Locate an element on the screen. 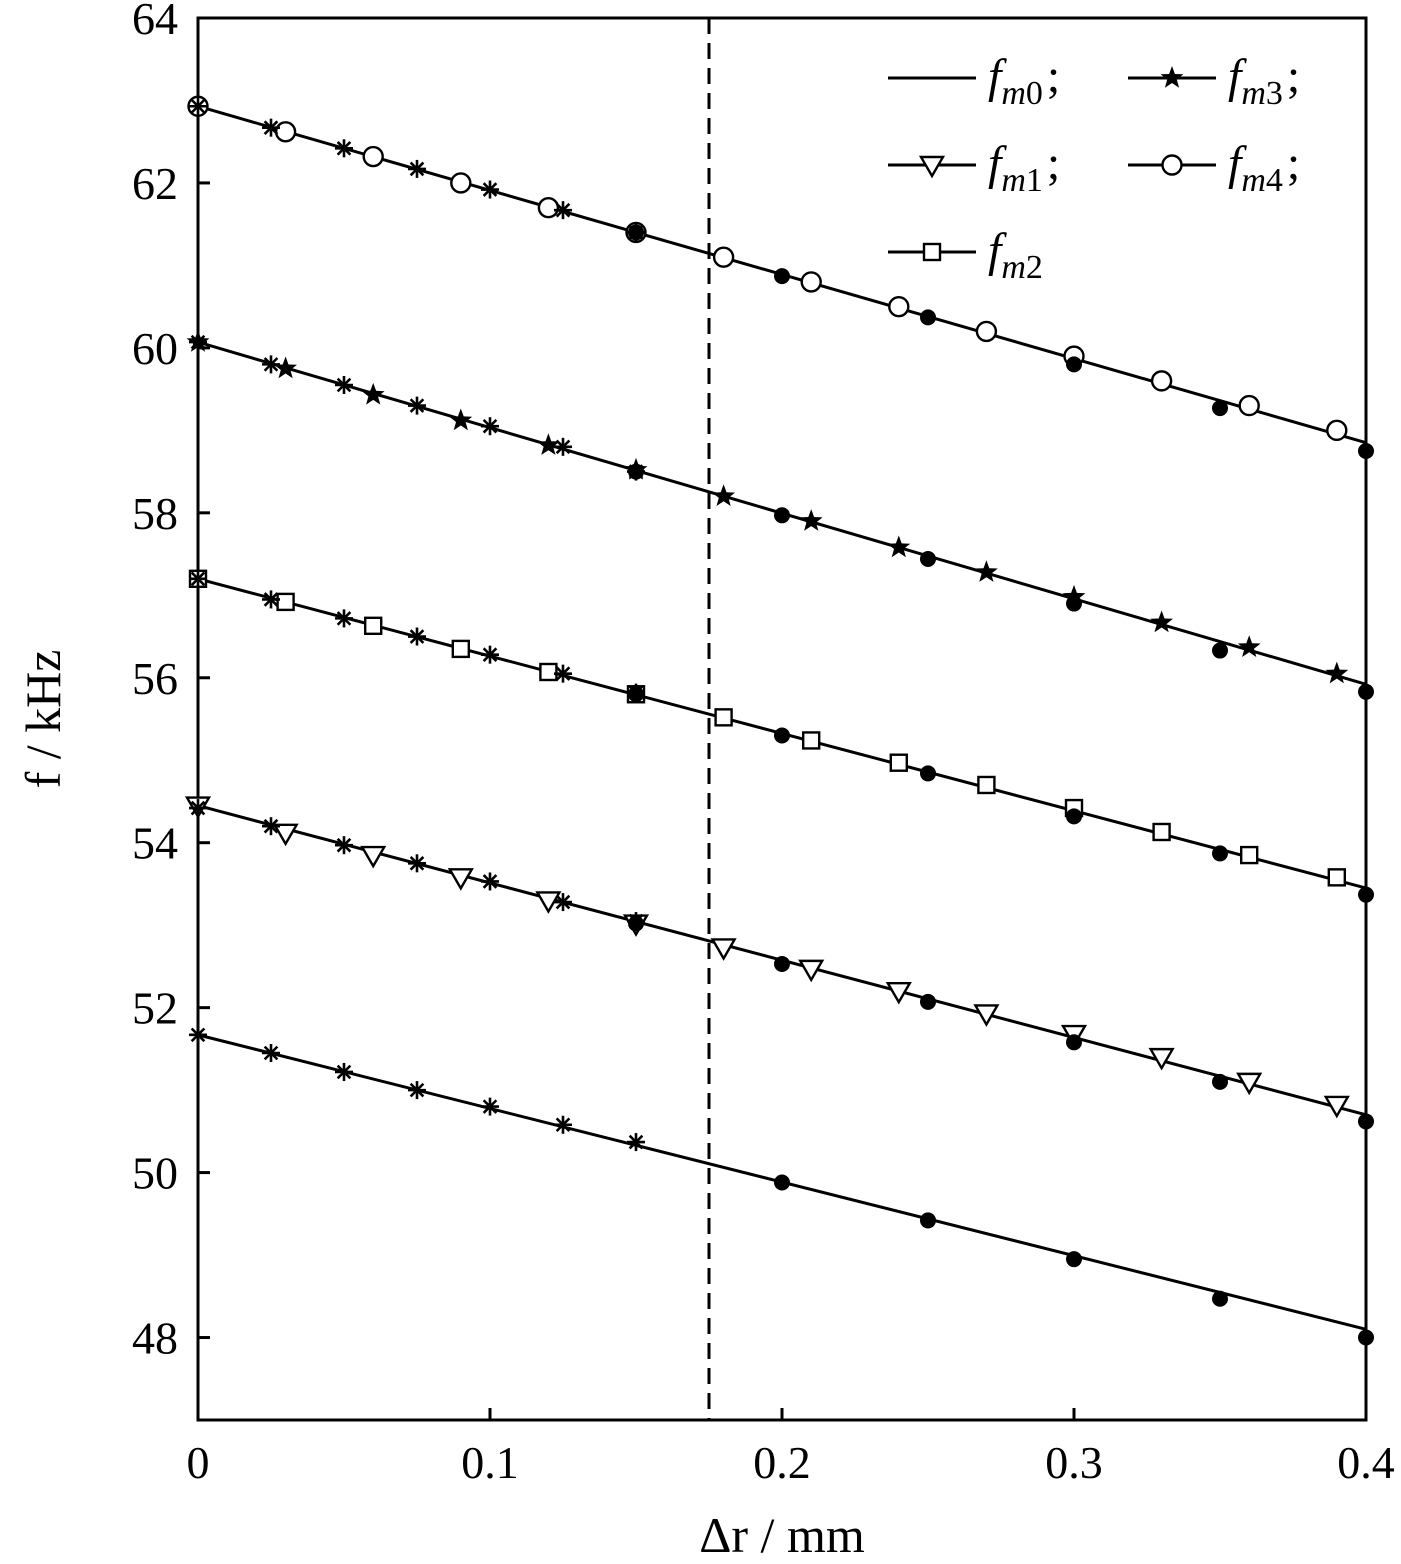 This screenshot has width=1401, height=1564. x-tick-label: 0.2 is located at coordinates (782, 1462).